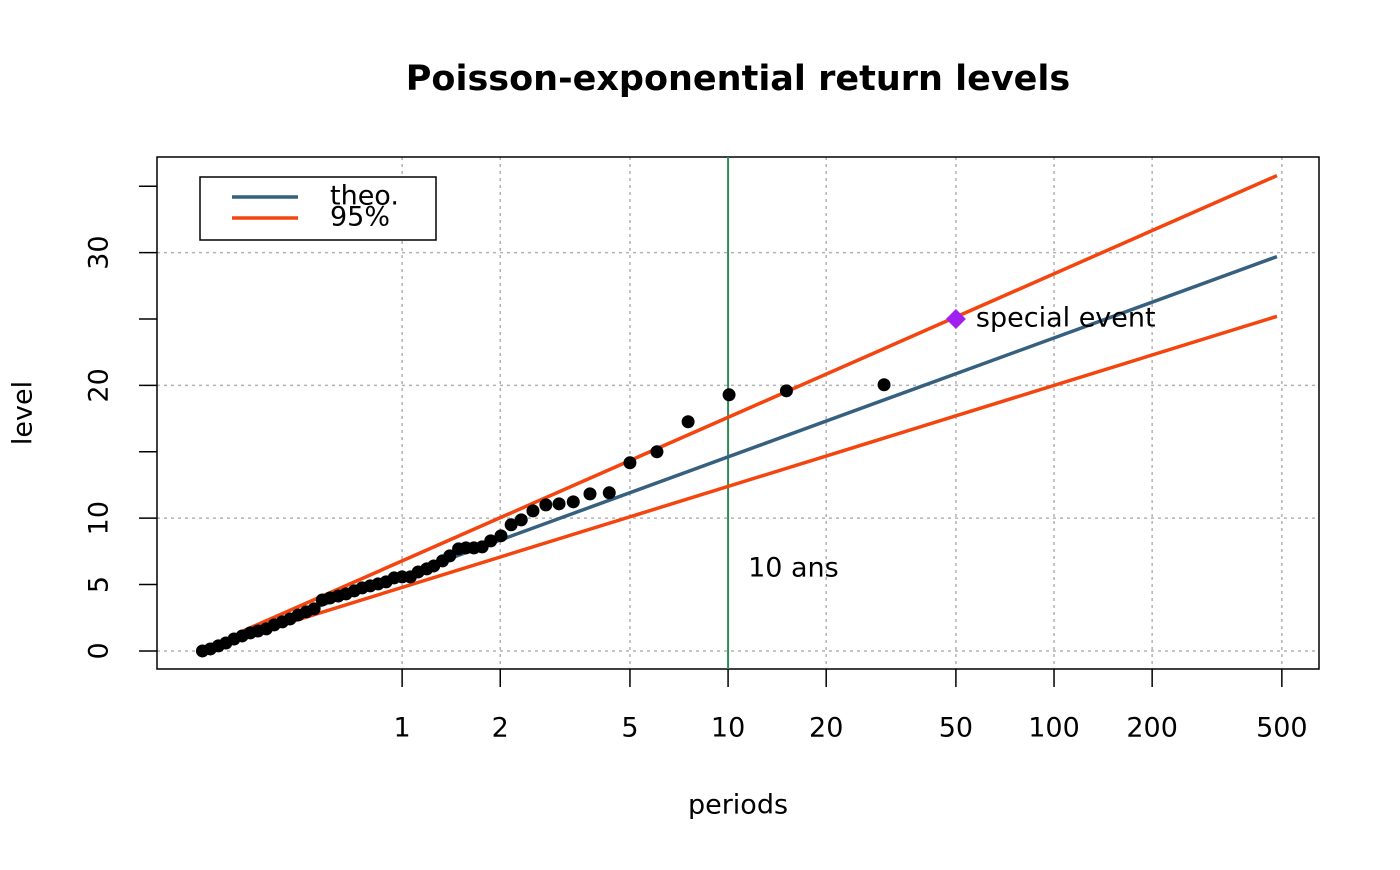 The width and height of the screenshot is (1400, 870). I want to click on annotation: special event, so click(1066, 317).